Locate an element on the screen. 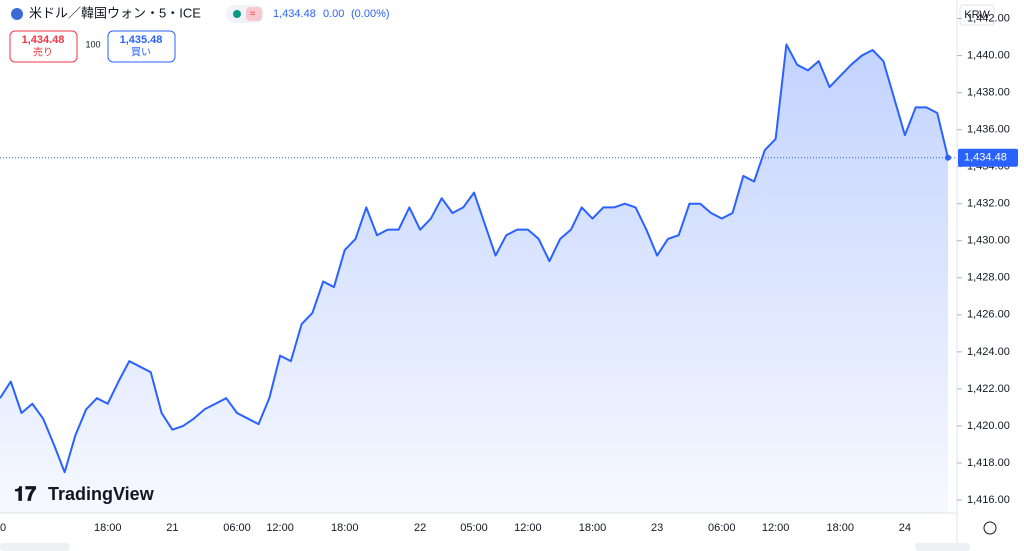  y-tick-label: 1,428.00 is located at coordinates (988, 278).